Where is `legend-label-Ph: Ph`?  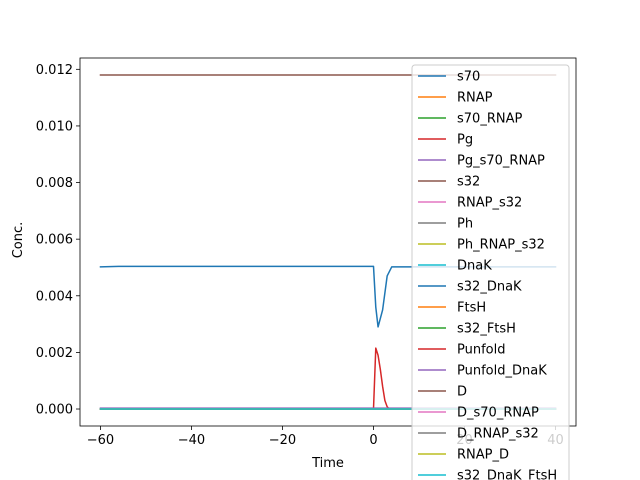 legend-label-Ph: Ph is located at coordinates (465, 224).